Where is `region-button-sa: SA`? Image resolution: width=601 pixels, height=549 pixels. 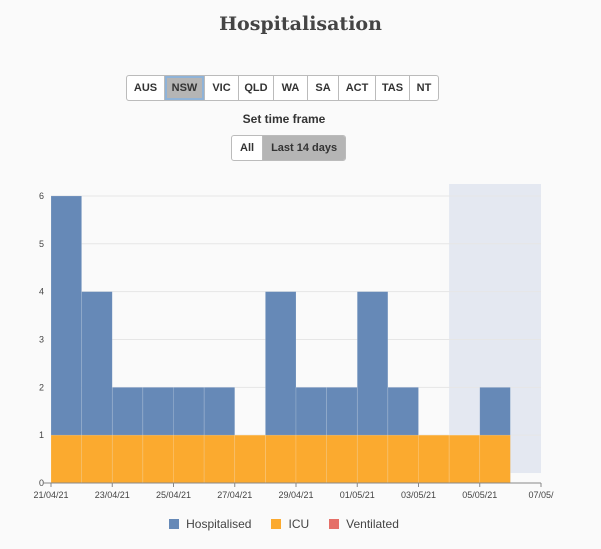
region-button-sa: SA is located at coordinates (323, 88).